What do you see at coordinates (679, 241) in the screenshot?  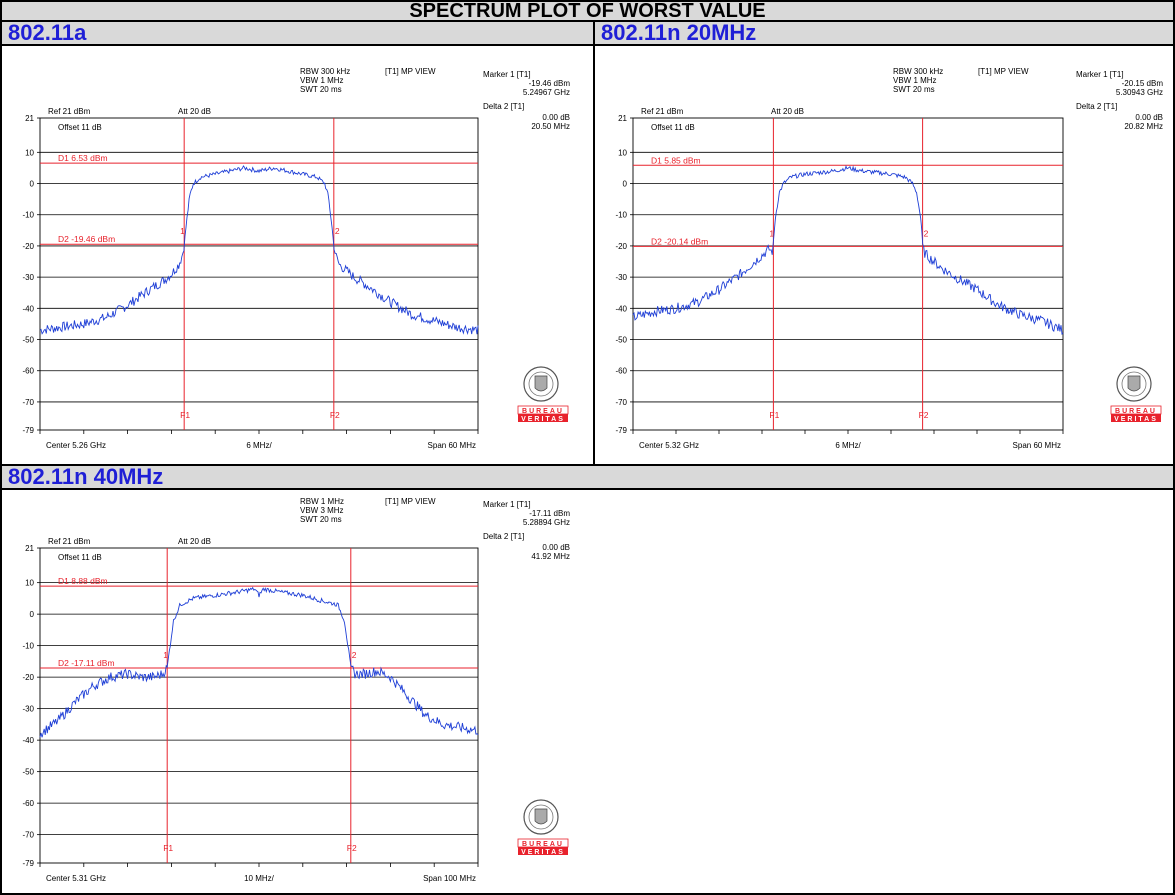 I see `d2-label: D2 -20.14 dBm` at bounding box center [679, 241].